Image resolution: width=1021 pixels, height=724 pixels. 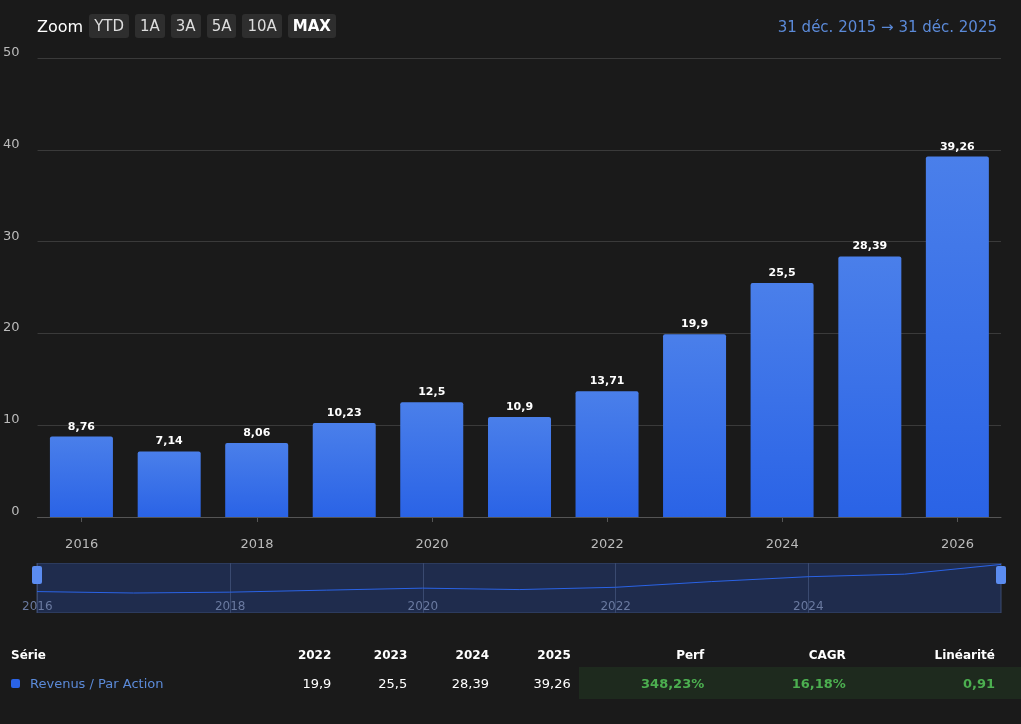 I want to click on text: 348,23%, so click(x=656, y=683).